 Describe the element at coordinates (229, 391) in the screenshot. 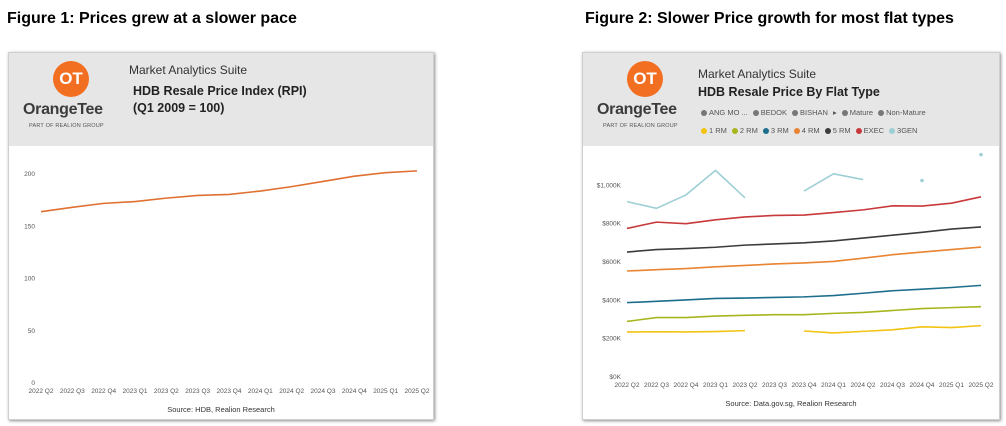

I see `x-tick-label: 2023 Q4` at that location.